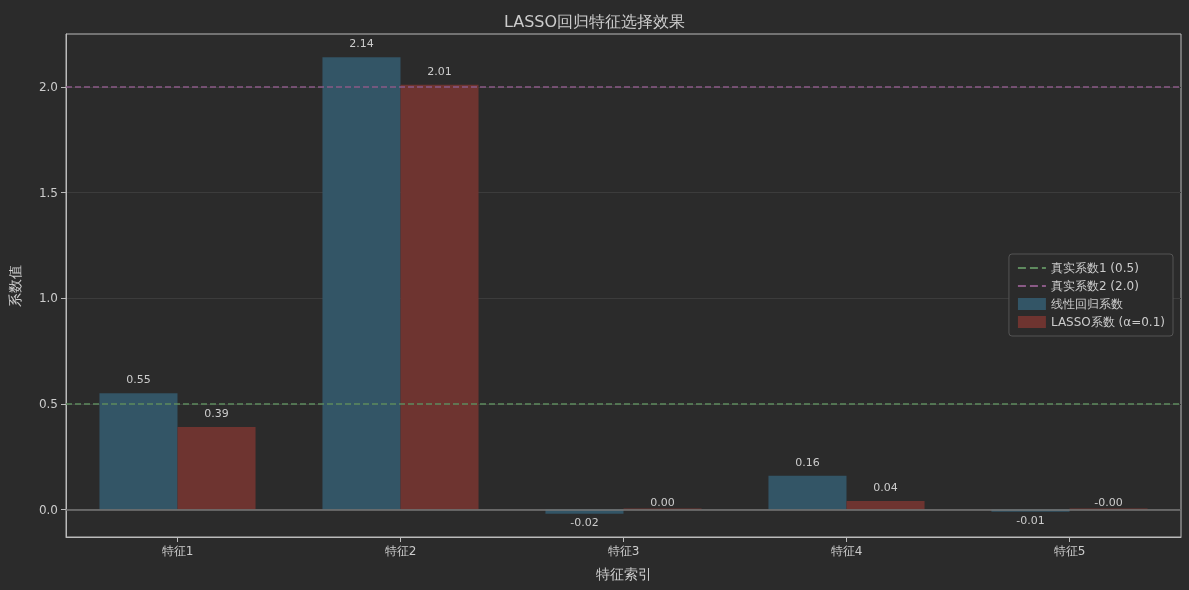 The height and width of the screenshot is (590, 1189). What do you see at coordinates (361, 44) in the screenshot?
I see `data-label: 2.14` at bounding box center [361, 44].